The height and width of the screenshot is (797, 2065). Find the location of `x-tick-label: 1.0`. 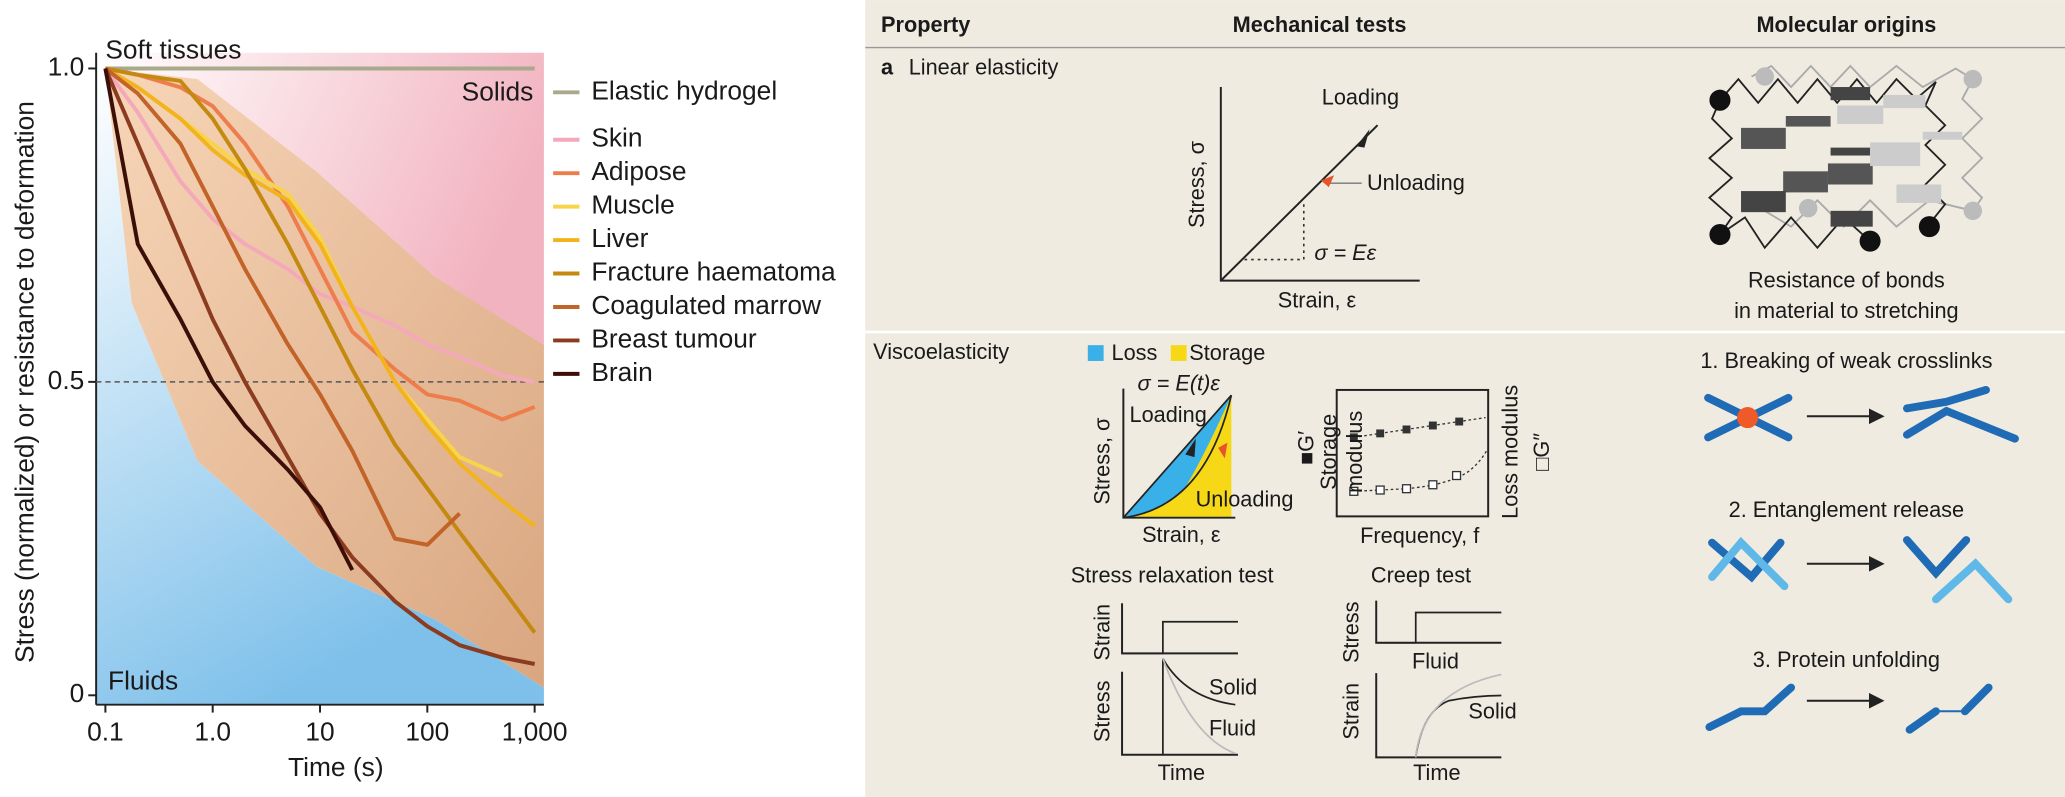

x-tick-label: 1.0 is located at coordinates (212, 732).